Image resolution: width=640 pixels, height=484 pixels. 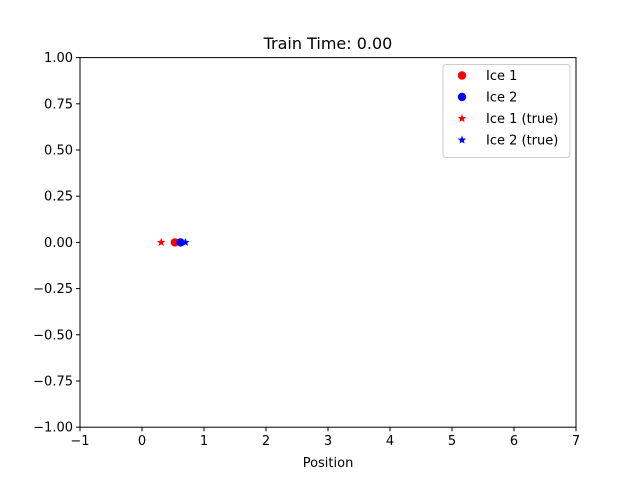 I want to click on data-points, so click(x=173, y=242).